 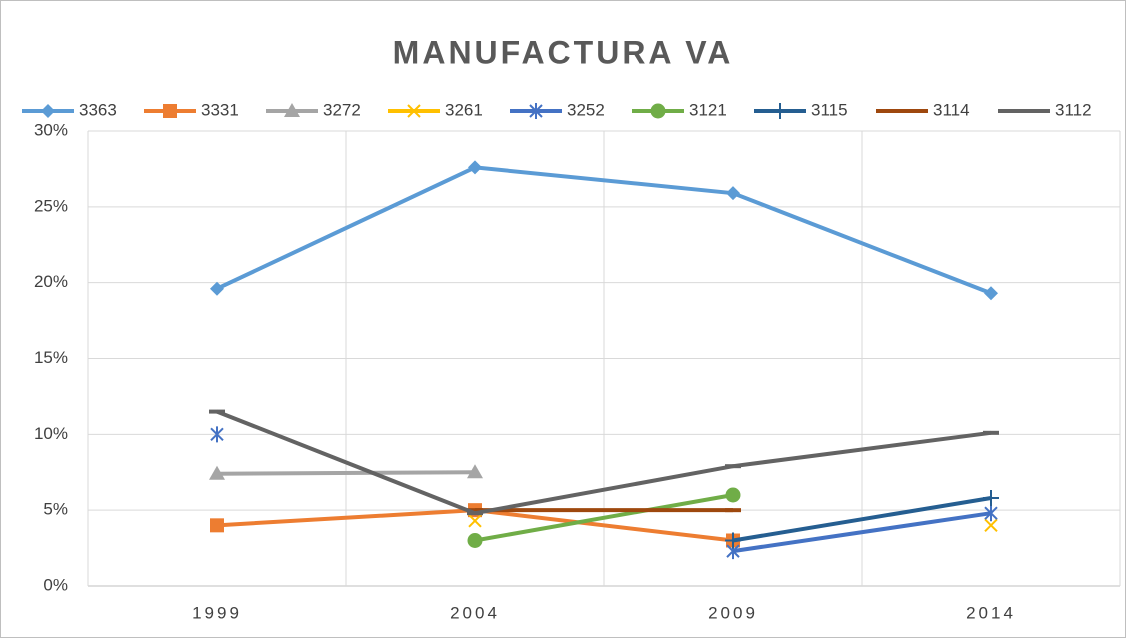 I want to click on y-tick-label: 30%, so click(x=51, y=129).